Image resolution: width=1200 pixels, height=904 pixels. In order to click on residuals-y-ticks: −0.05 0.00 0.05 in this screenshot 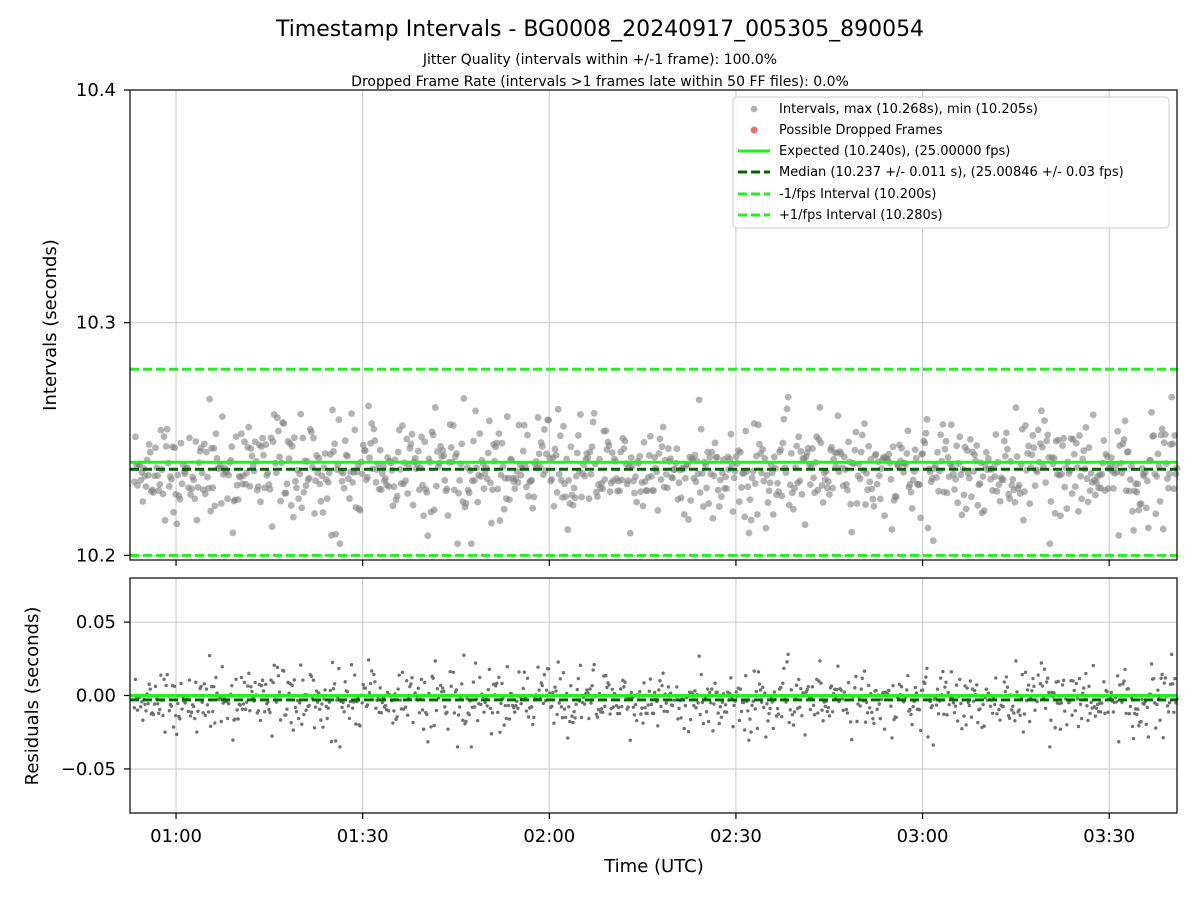, I will do `click(95, 696)`.